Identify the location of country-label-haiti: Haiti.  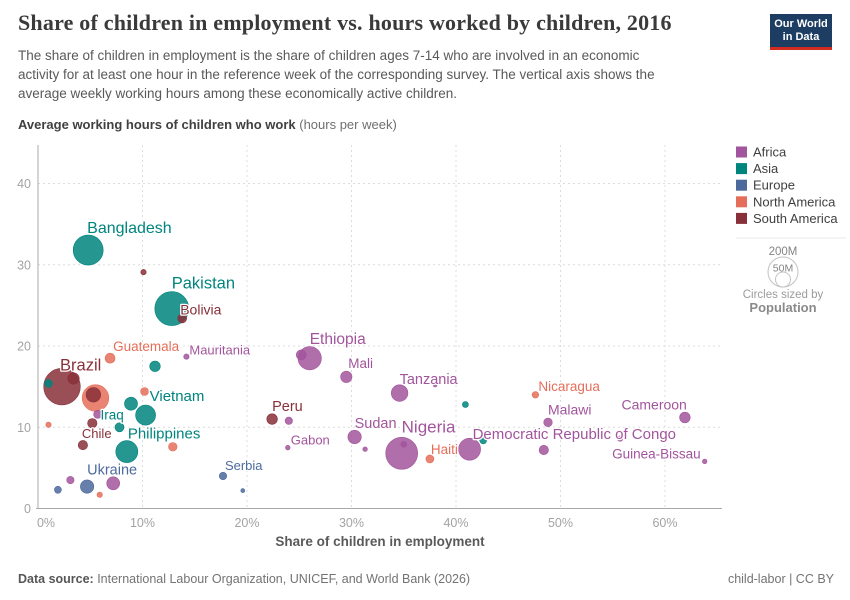
(444, 449).